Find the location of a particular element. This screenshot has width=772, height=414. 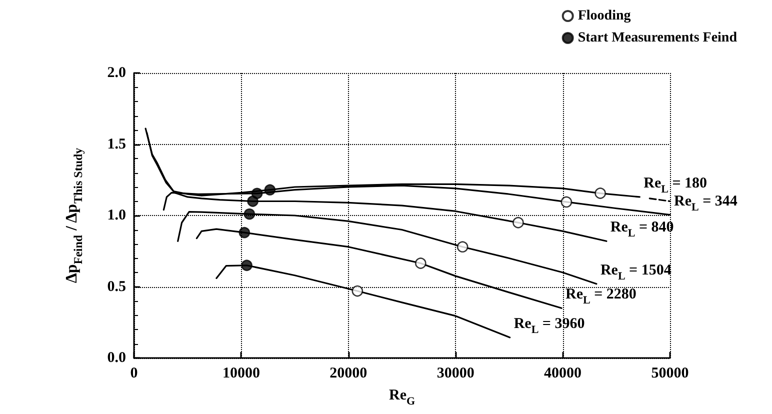

x-tick-label: 0 is located at coordinates (134, 374).